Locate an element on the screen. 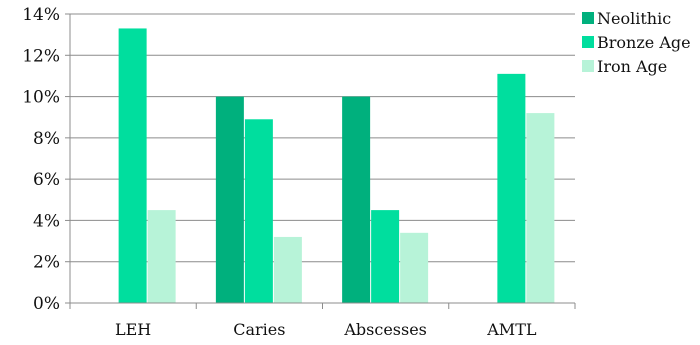  y-tick-label: 12% is located at coordinates (41, 56).